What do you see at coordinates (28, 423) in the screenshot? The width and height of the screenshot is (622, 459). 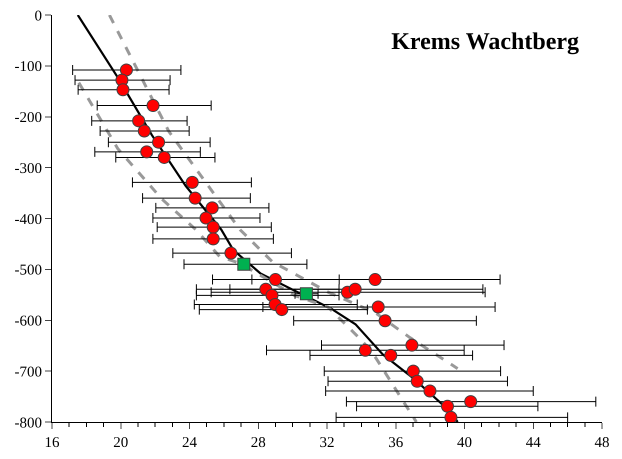 I see `y-tick-label: -800` at bounding box center [28, 423].